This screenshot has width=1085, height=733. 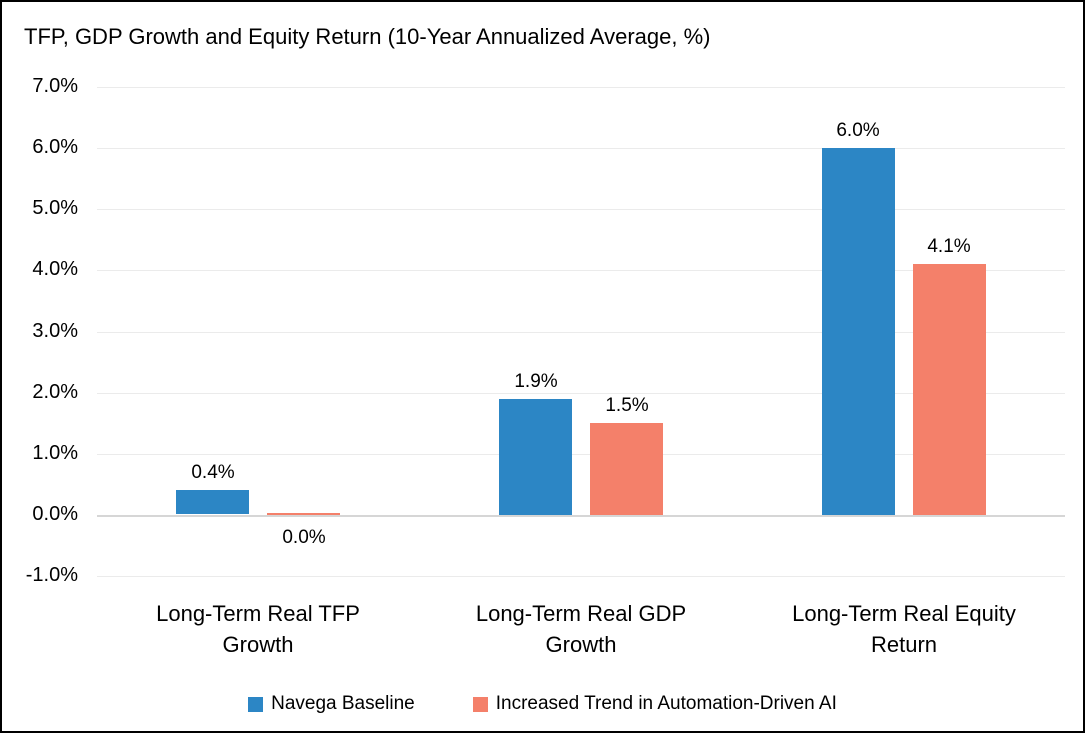 I want to click on bar-value-label: 1.5%, so click(x=627, y=405).